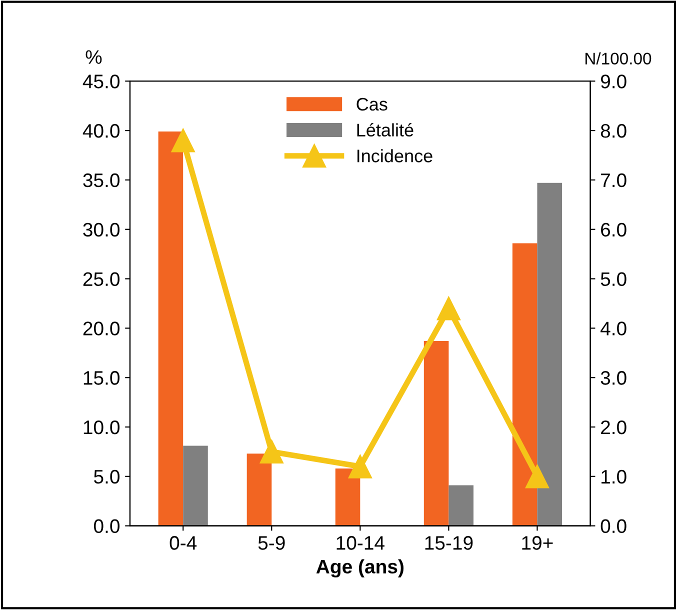 The height and width of the screenshot is (610, 677). I want to click on x-tick-label: 15-19, so click(449, 543).